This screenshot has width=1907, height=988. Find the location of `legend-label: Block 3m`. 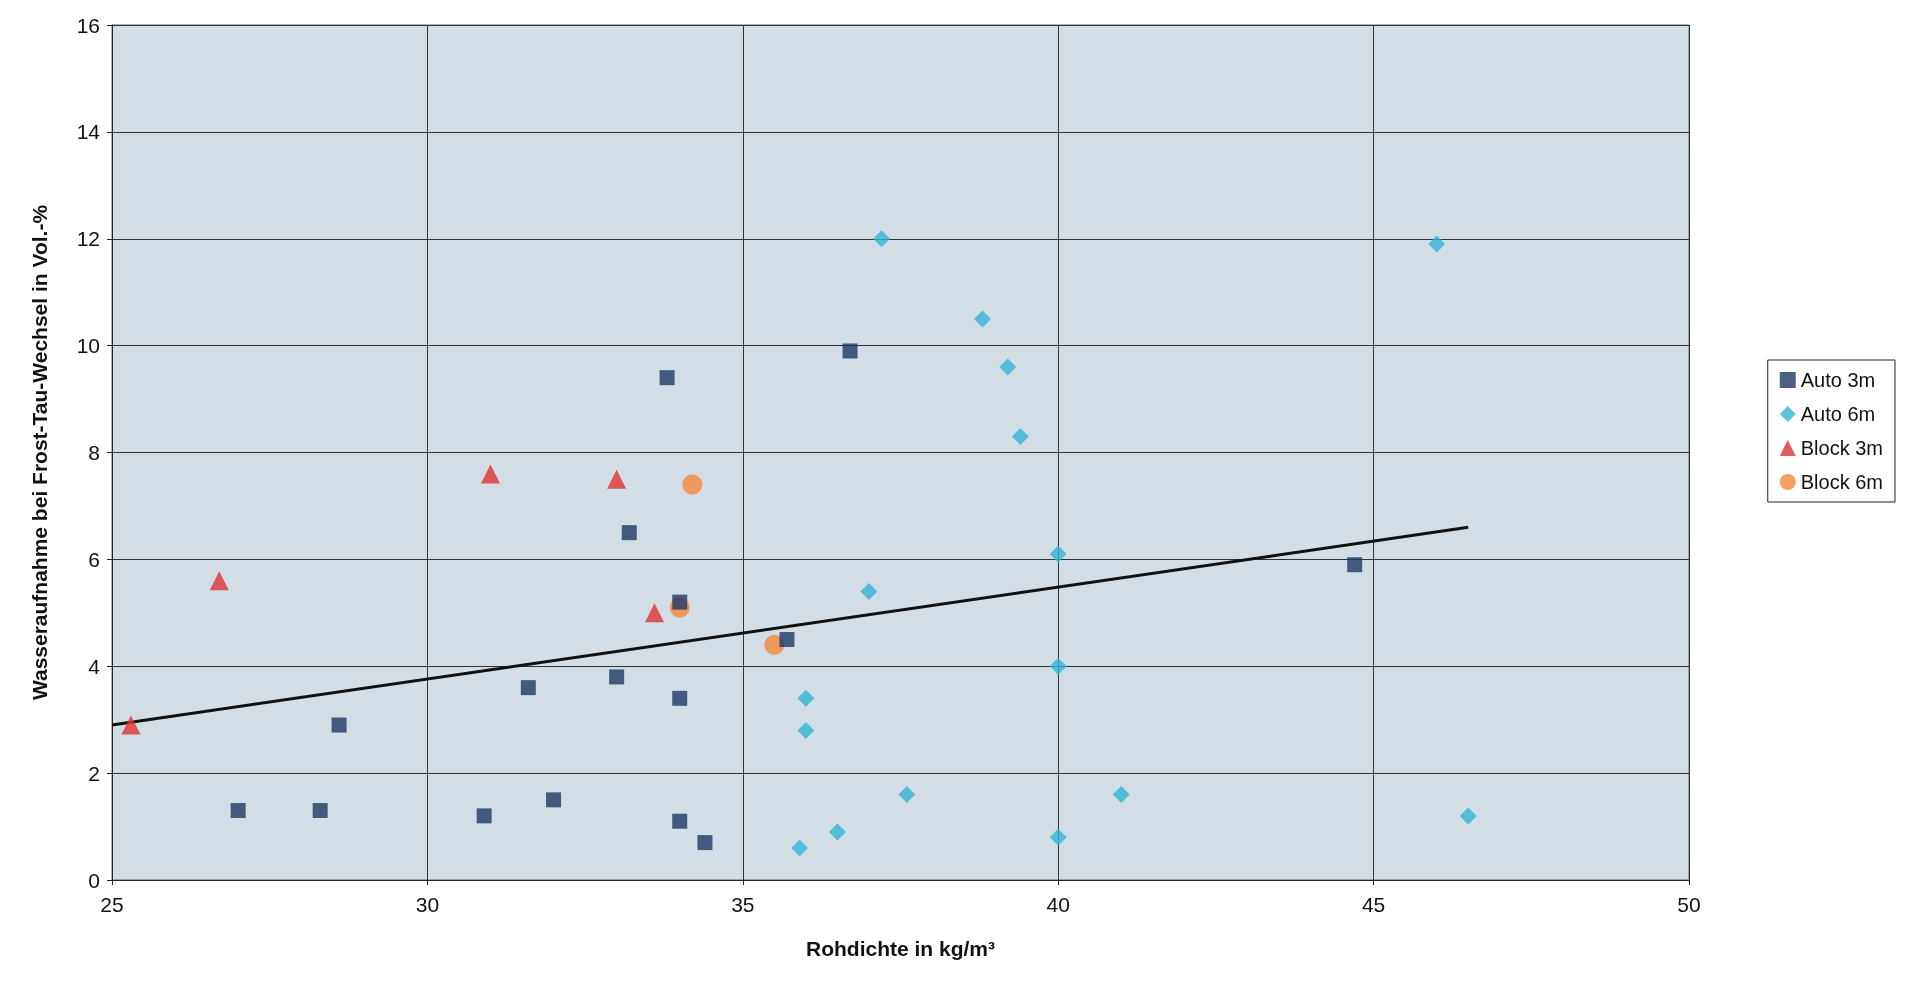

legend-label: Block 3m is located at coordinates (1841, 448).